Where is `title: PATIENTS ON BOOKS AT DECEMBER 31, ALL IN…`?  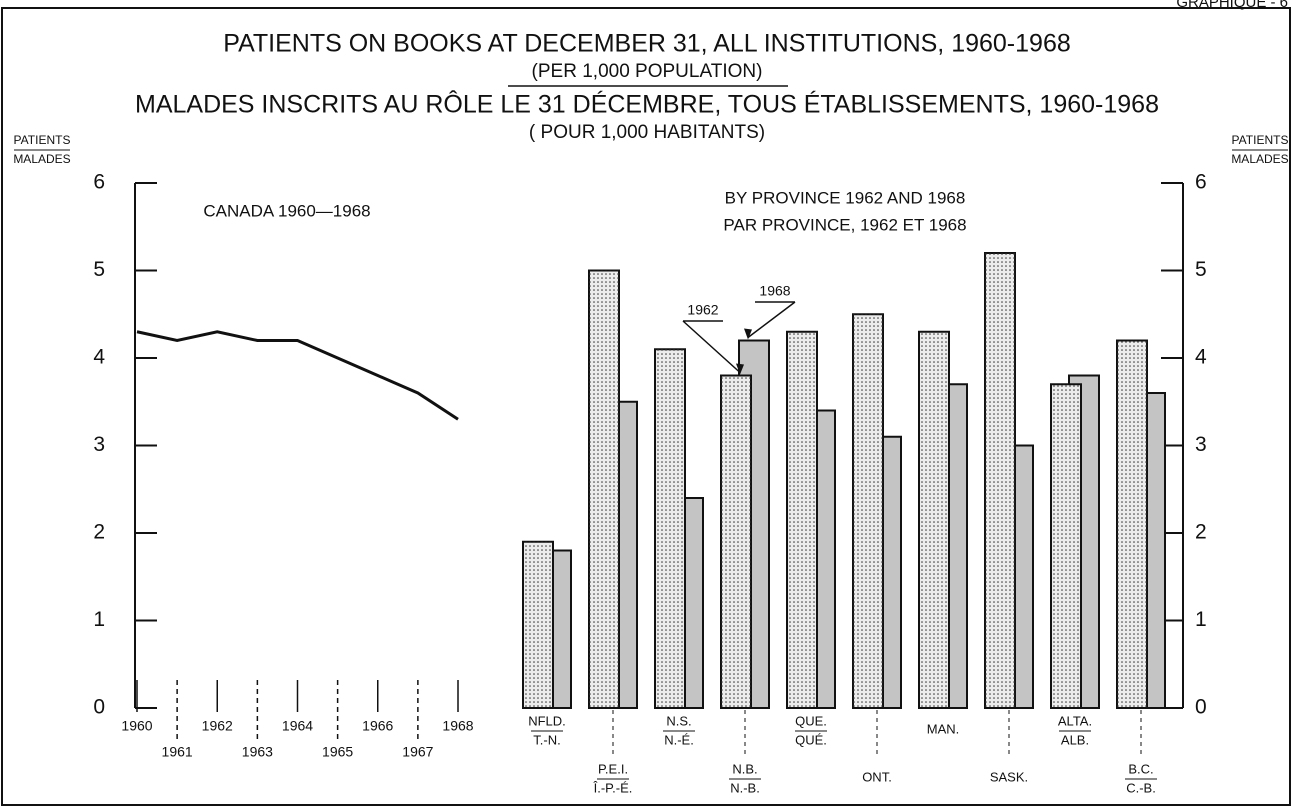 title: PATIENTS ON BOOKS AT DECEMBER 31, ALL IN… is located at coordinates (647, 44).